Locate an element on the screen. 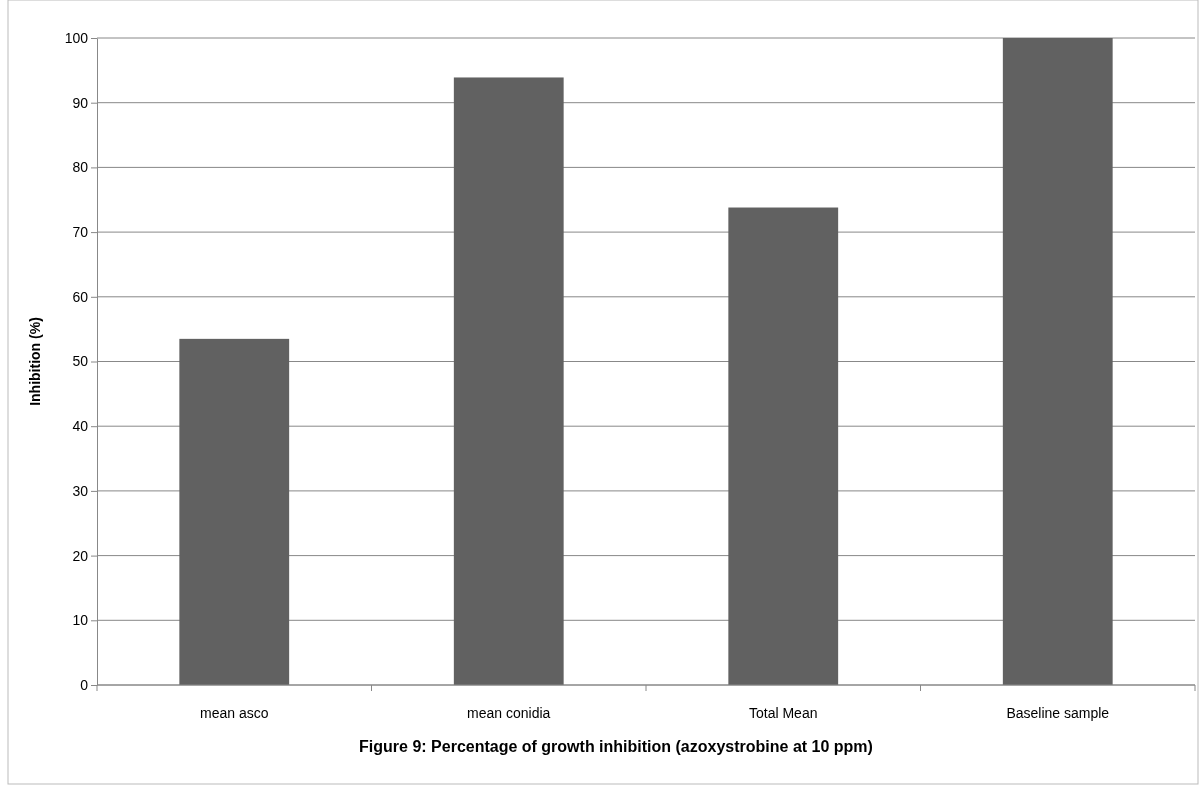 The height and width of the screenshot is (787, 1202). y-tick-label: 30 is located at coordinates (80, 490).